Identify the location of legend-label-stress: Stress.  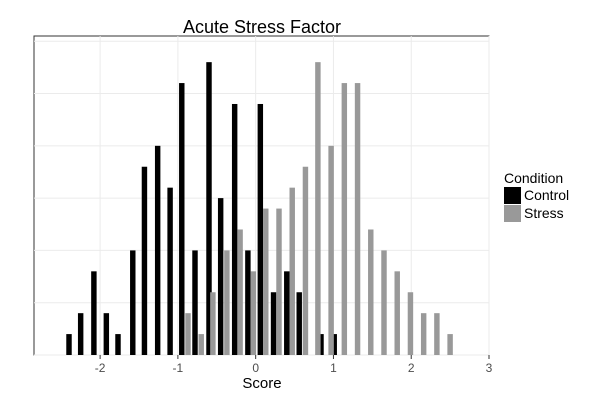
(544, 213).